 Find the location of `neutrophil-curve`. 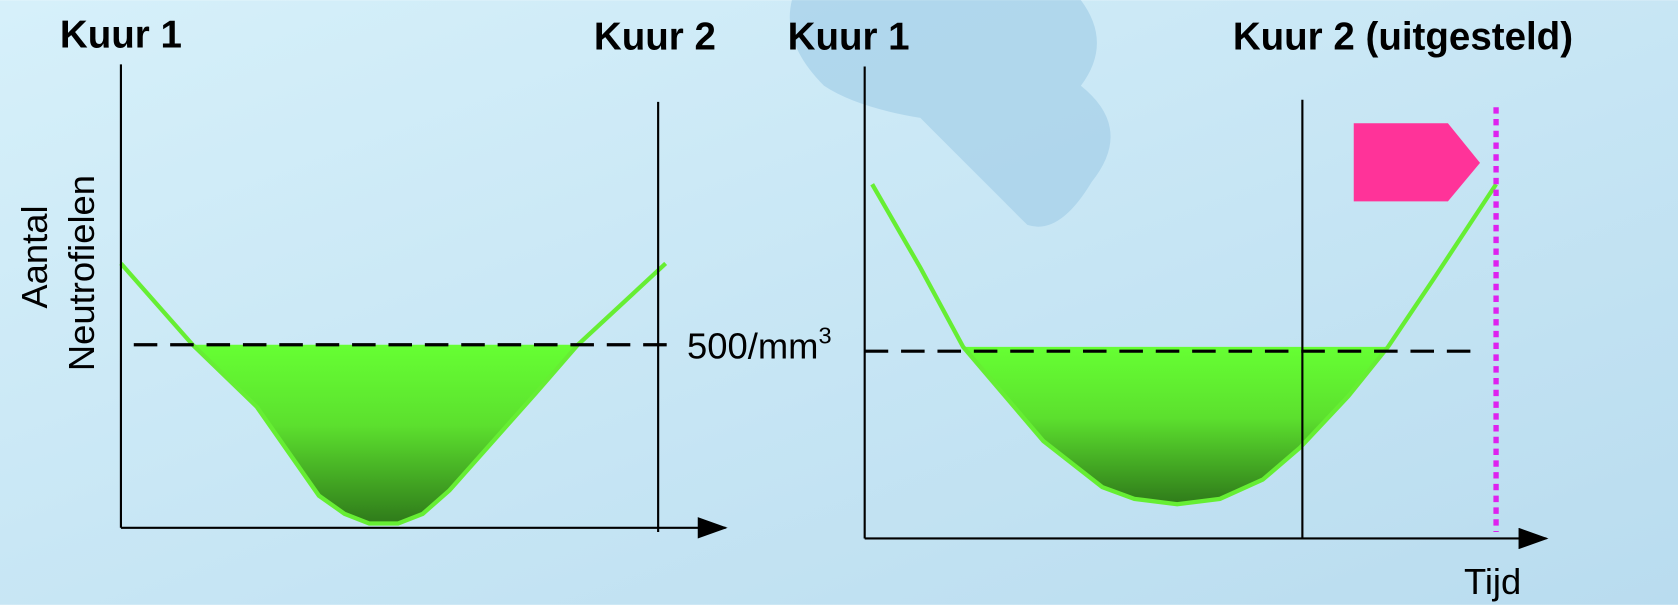

neutrophil-curve is located at coordinates (393, 393).